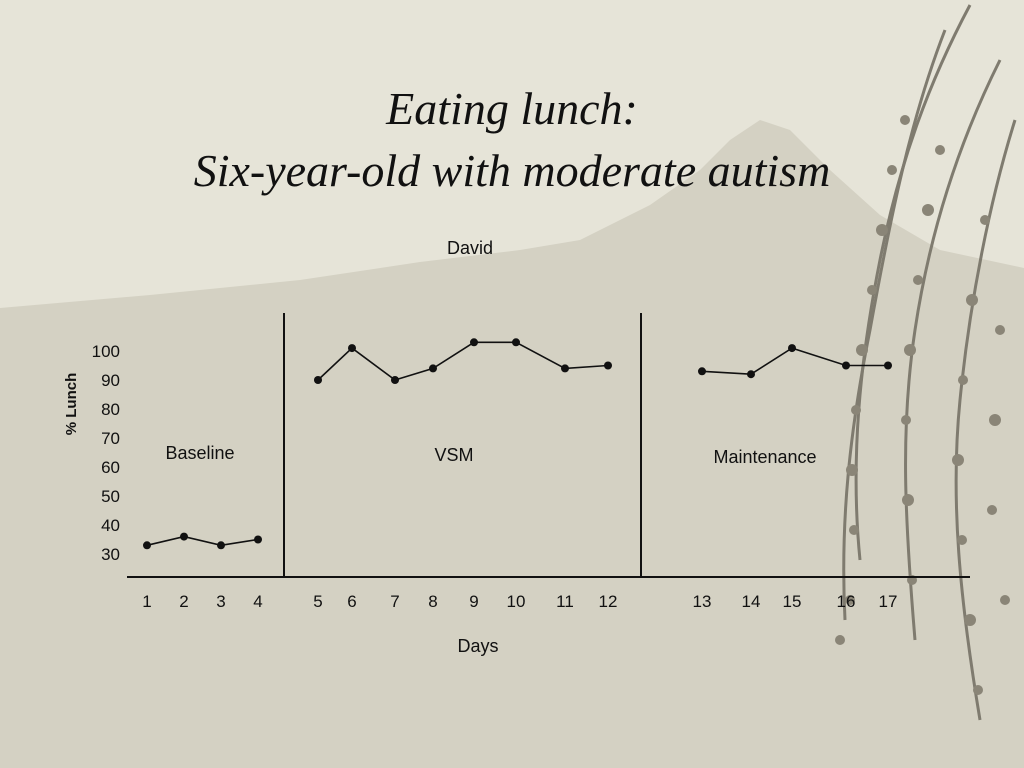 Image resolution: width=1024 pixels, height=768 pixels. Describe the element at coordinates (794, 361) in the screenshot. I see `series-line-maintenance` at that location.